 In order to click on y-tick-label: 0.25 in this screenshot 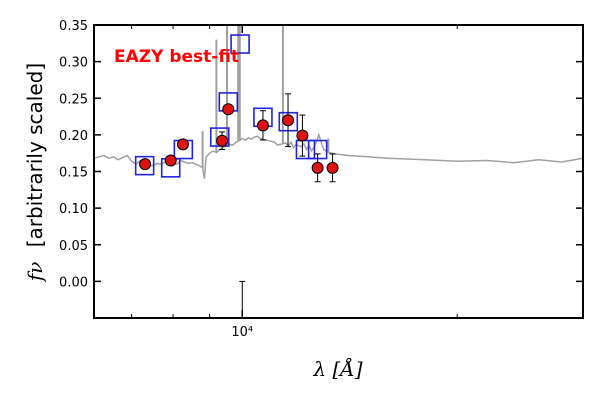, I will do `click(73, 99)`.